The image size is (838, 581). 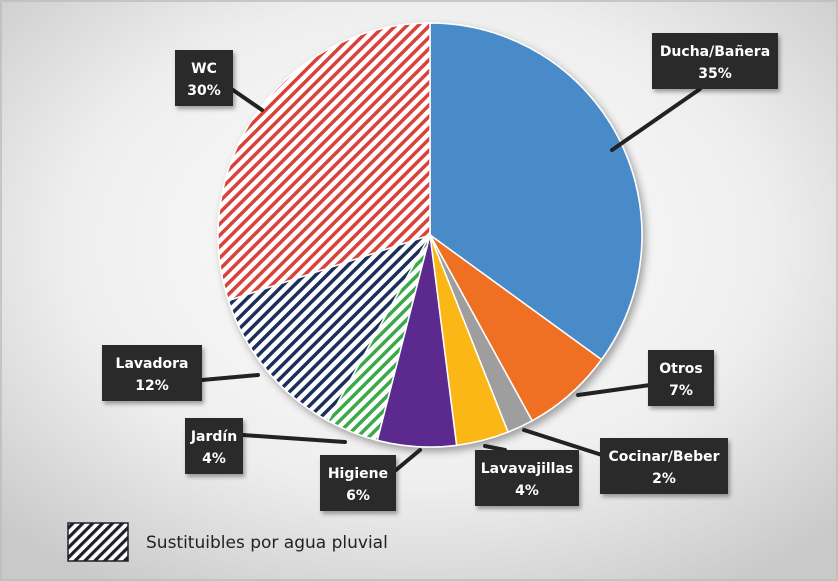 What do you see at coordinates (267, 543) in the screenshot?
I see `legend-text: Sustituibles por agua pluvial` at bounding box center [267, 543].